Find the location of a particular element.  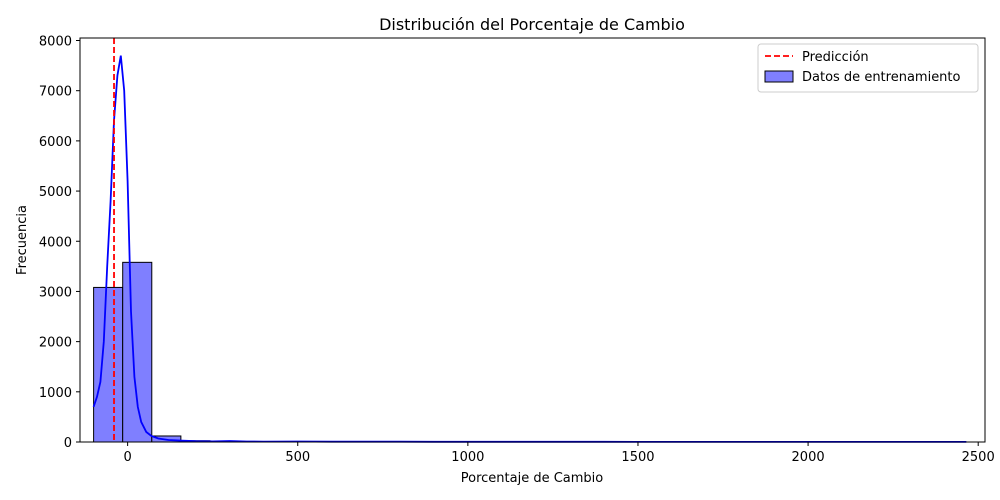

y-tick-label-2000: 2000 is located at coordinates (55, 343).